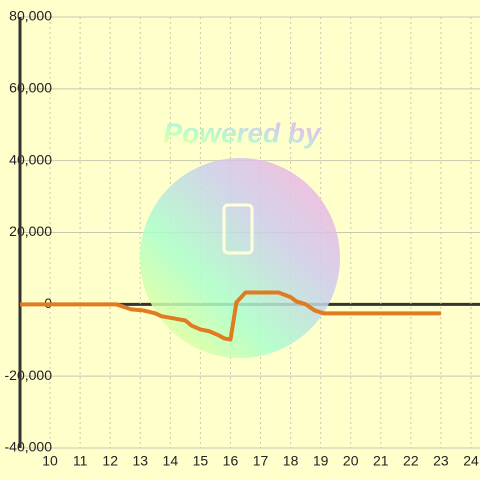 The image size is (480, 480). I want to click on x-tick-label: 13, so click(140, 461).